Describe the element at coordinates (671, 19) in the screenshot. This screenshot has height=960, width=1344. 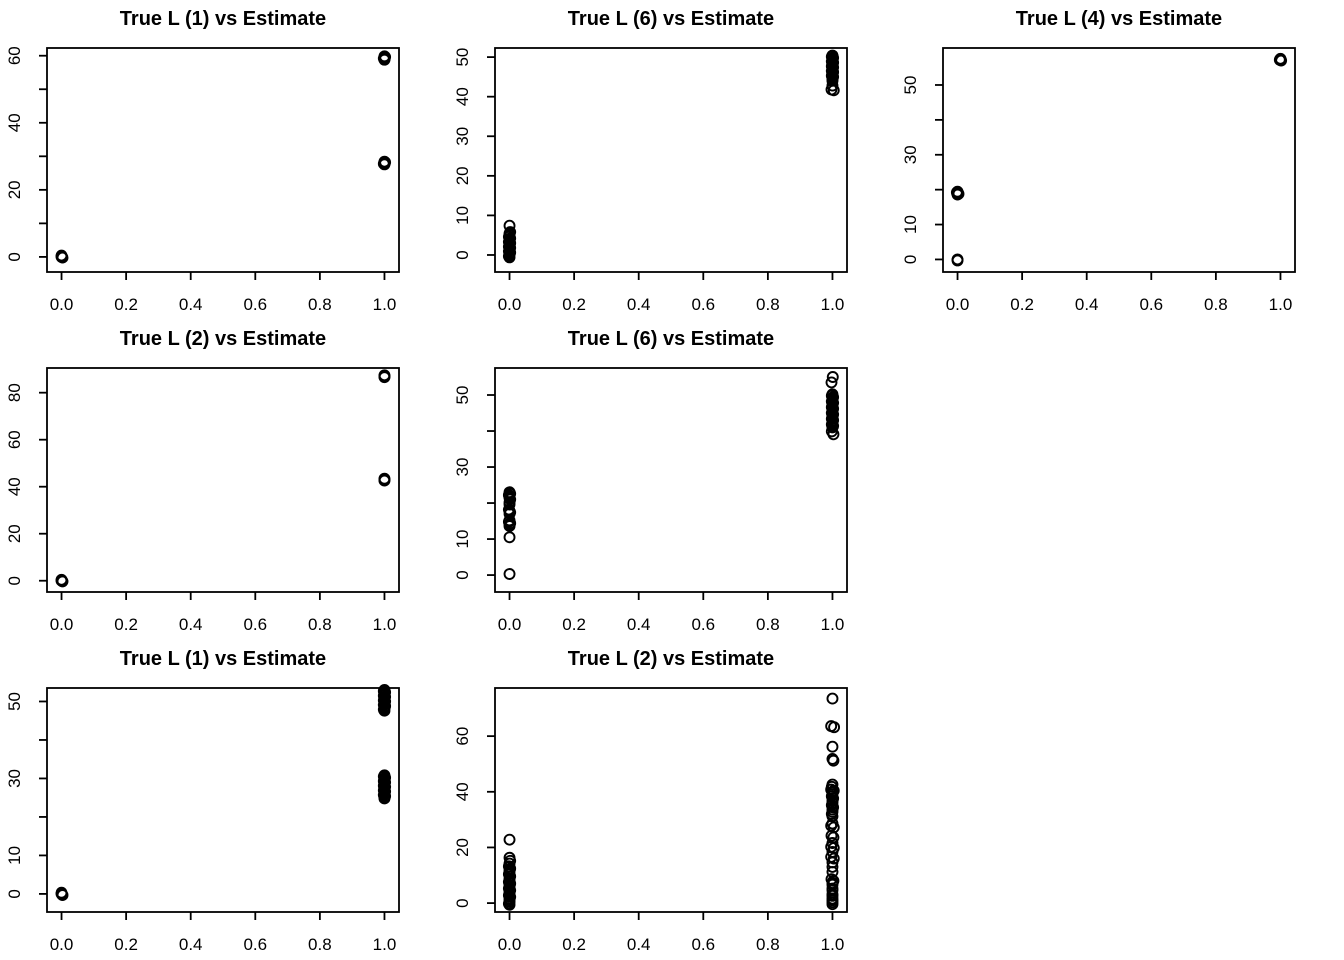
I see `plot-title-2: True L (6) vs Estimate` at that location.